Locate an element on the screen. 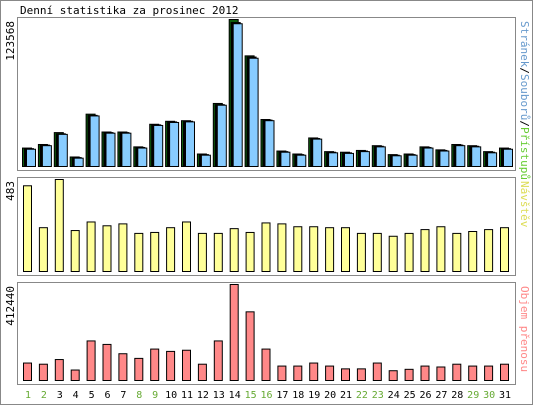  bar-bottom-Objem přenosu-25 is located at coordinates (409, 374).